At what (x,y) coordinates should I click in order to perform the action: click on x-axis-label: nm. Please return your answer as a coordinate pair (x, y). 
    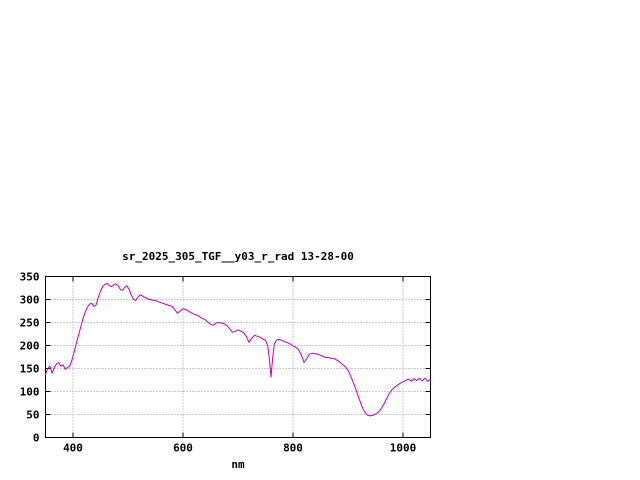
    Looking at the image, I should click on (238, 464).